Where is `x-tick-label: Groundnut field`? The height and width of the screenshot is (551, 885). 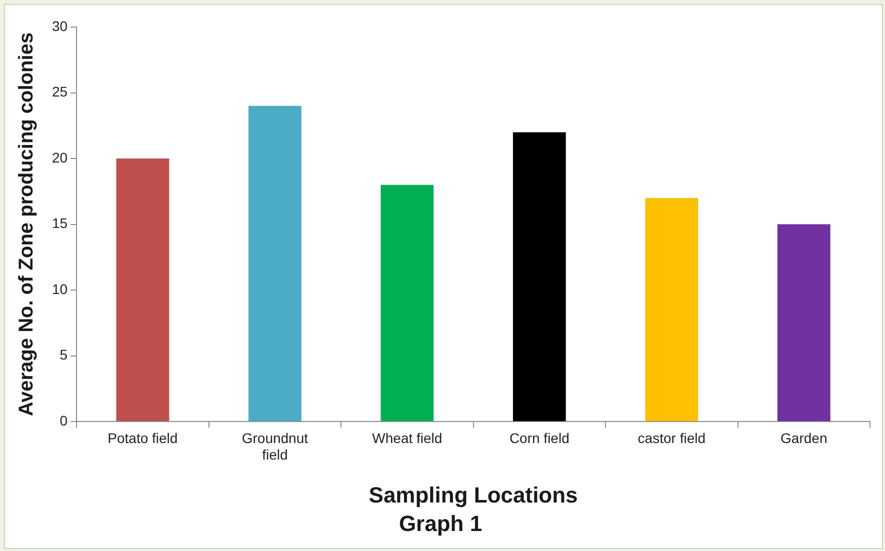 x-tick-label: Groundnut field is located at coordinates (275, 446).